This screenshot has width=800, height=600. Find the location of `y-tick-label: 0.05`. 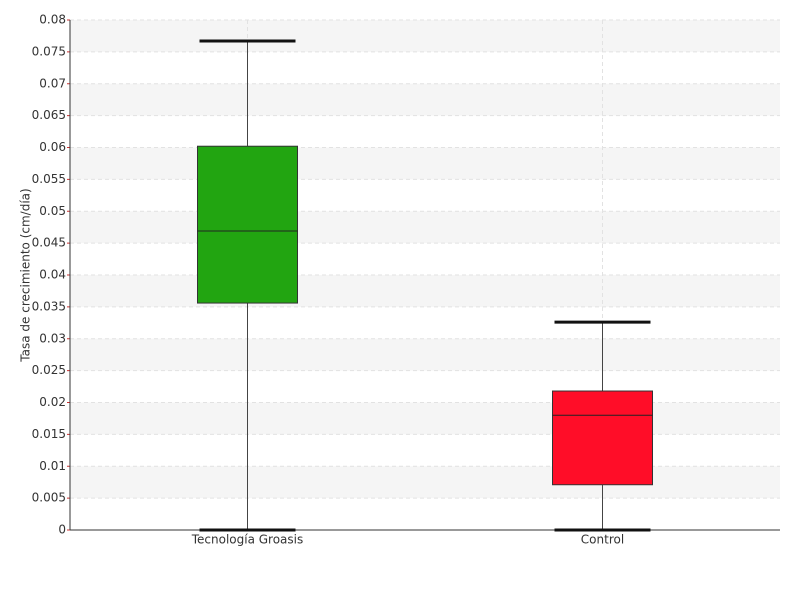

y-tick-label: 0.05 is located at coordinates (52, 211).